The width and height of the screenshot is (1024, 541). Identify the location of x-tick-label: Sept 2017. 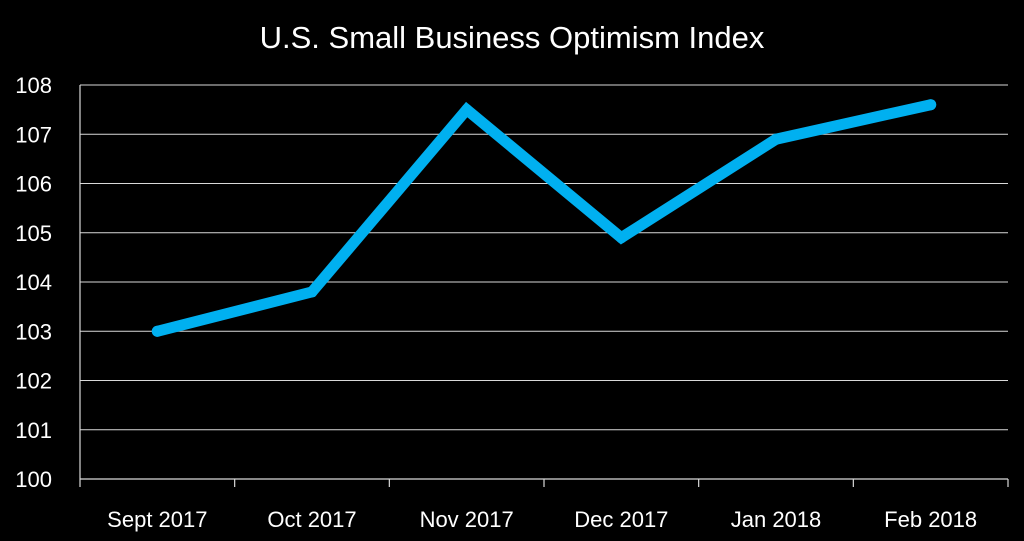
(157, 519).